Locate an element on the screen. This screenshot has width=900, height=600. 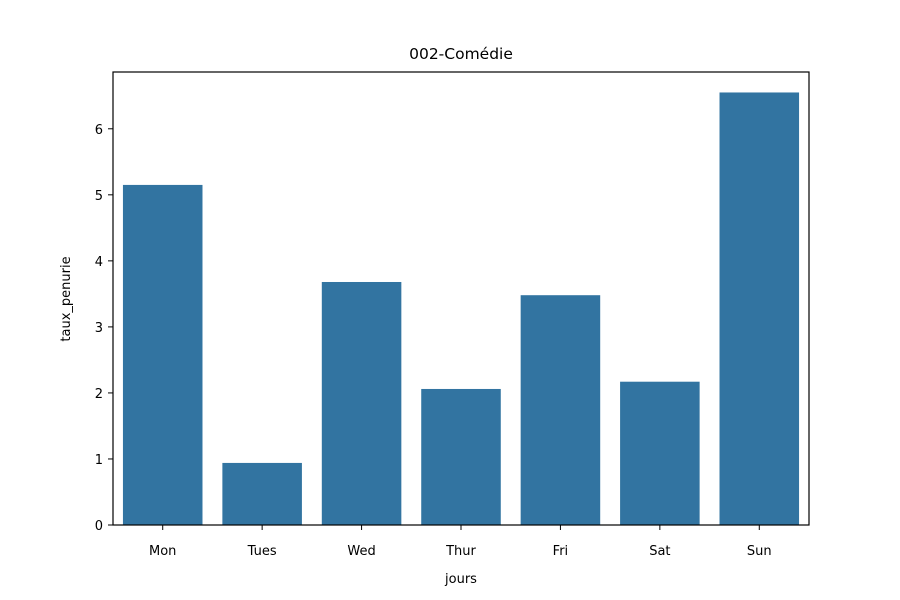
y-tick-label: 2 is located at coordinates (99, 394).